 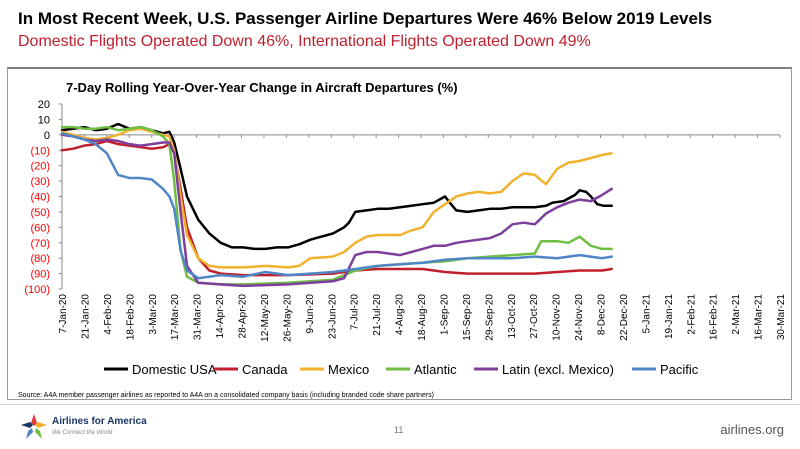 What do you see at coordinates (153, 314) in the screenshot?
I see `x-tick-label: 3-Mar-20` at bounding box center [153, 314].